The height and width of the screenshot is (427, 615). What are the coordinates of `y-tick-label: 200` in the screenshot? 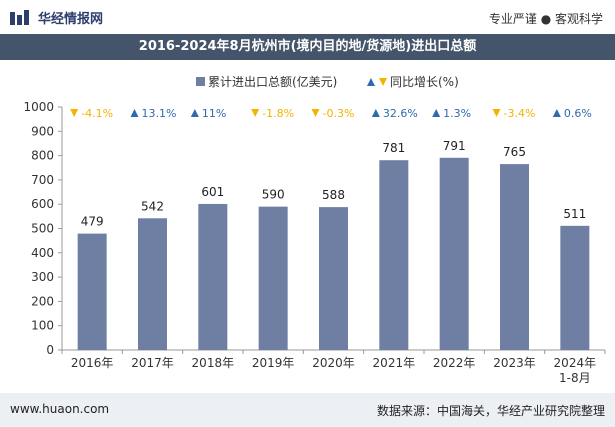 It's located at (42, 301).